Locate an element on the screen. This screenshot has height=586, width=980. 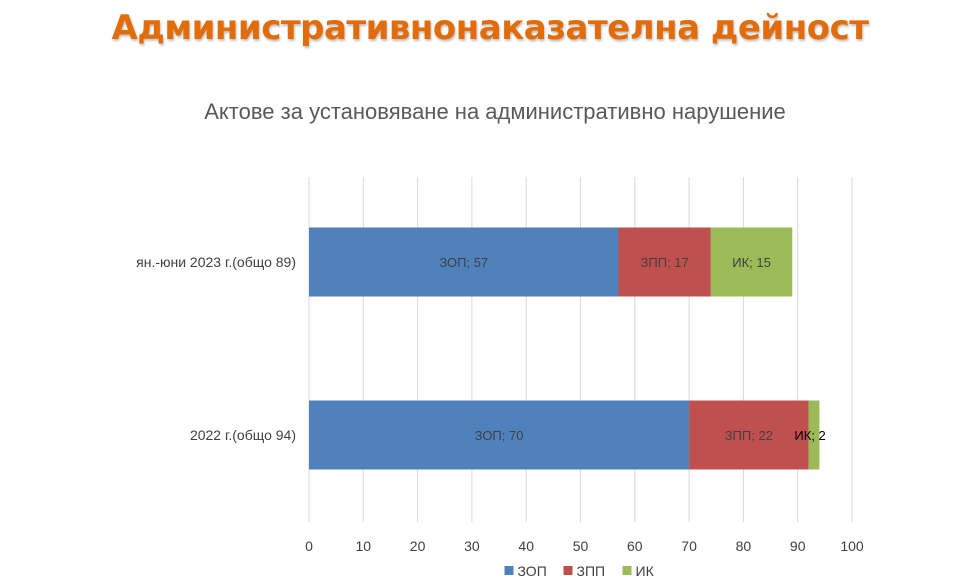
legend-label: ИК is located at coordinates (645, 571).